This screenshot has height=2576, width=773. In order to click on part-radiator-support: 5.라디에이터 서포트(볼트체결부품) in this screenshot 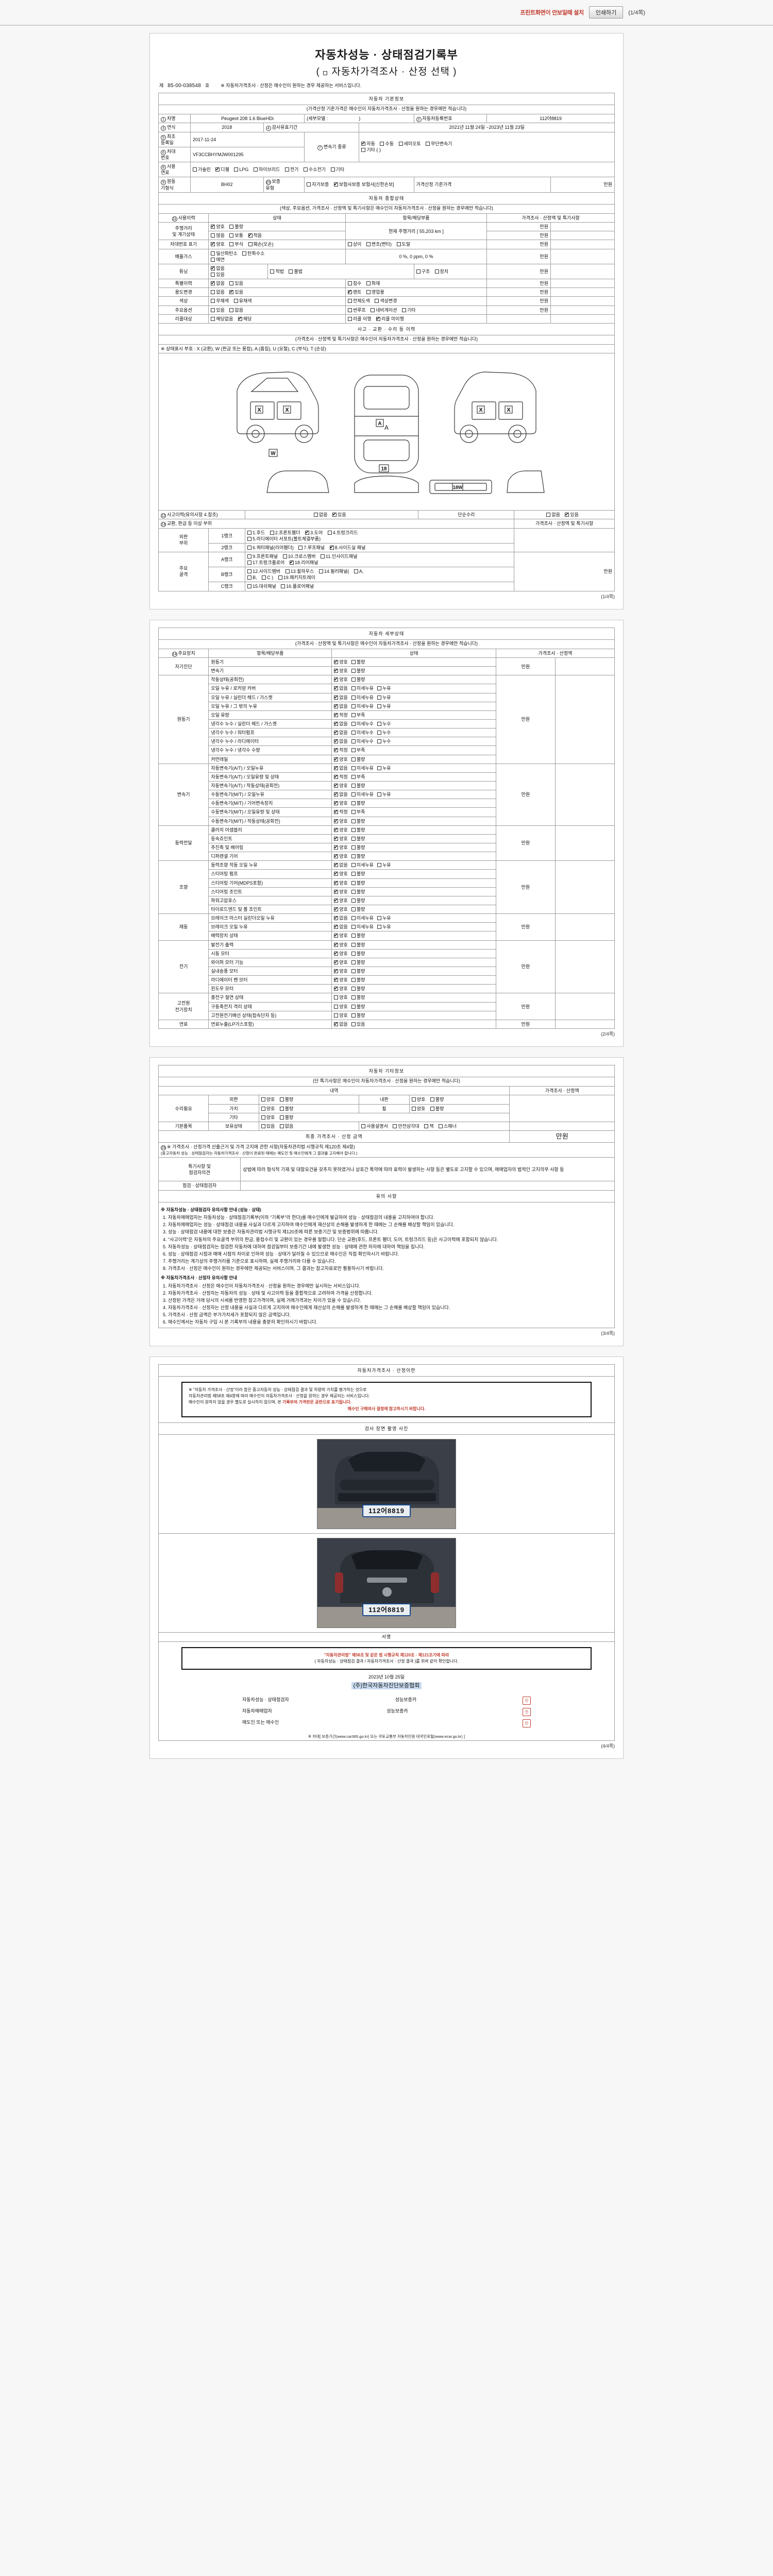, I will do `click(284, 539)`.